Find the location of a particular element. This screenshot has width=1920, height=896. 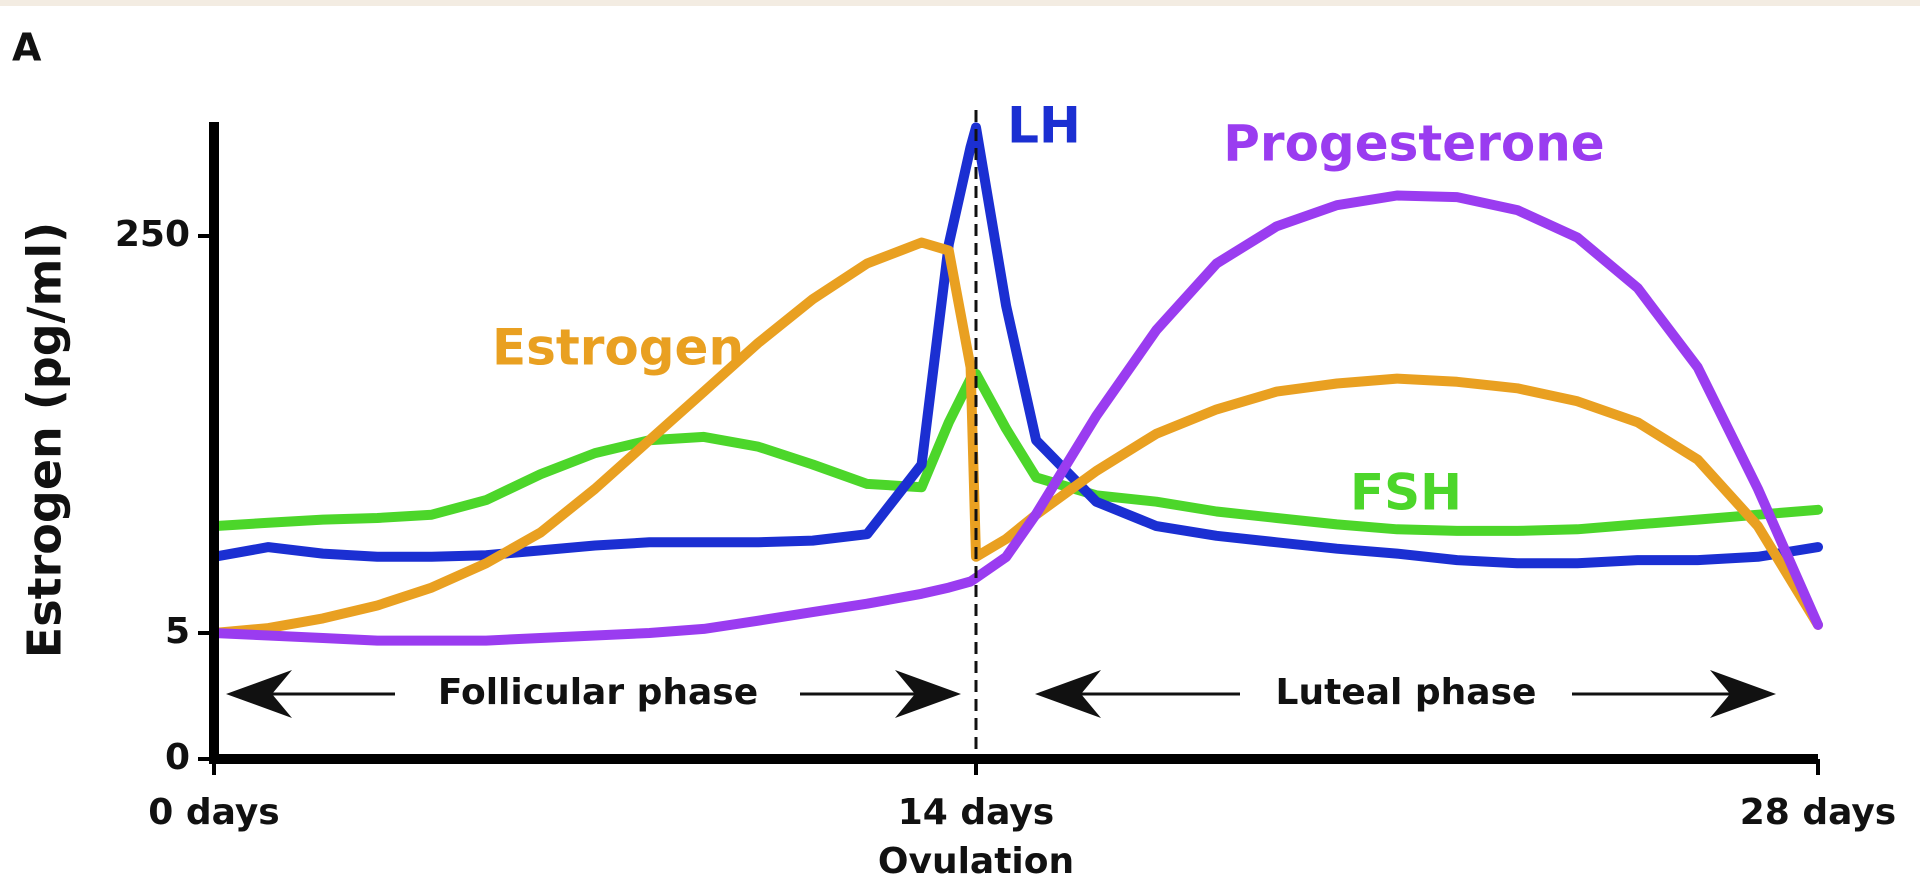

series-label: Estrogen is located at coordinates (618, 348).